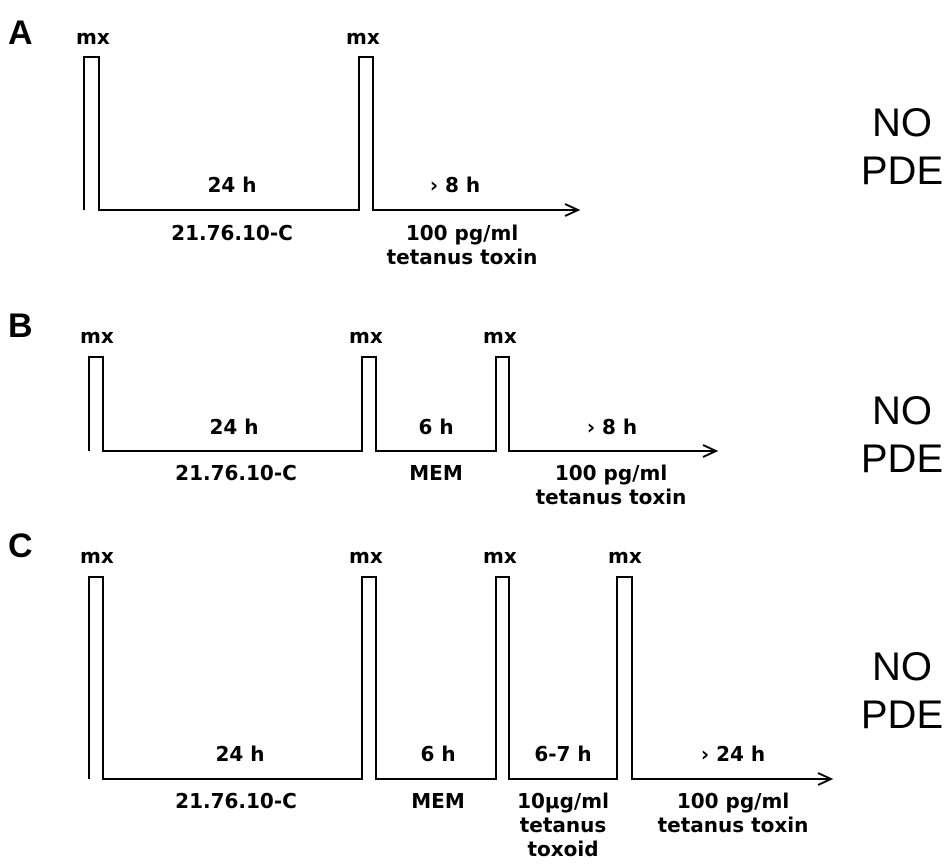 This screenshot has height=868, width=951. What do you see at coordinates (611, 473) in the screenshot?
I see `panel-b-treatment-3-line-1: 100 pg/ml` at bounding box center [611, 473].